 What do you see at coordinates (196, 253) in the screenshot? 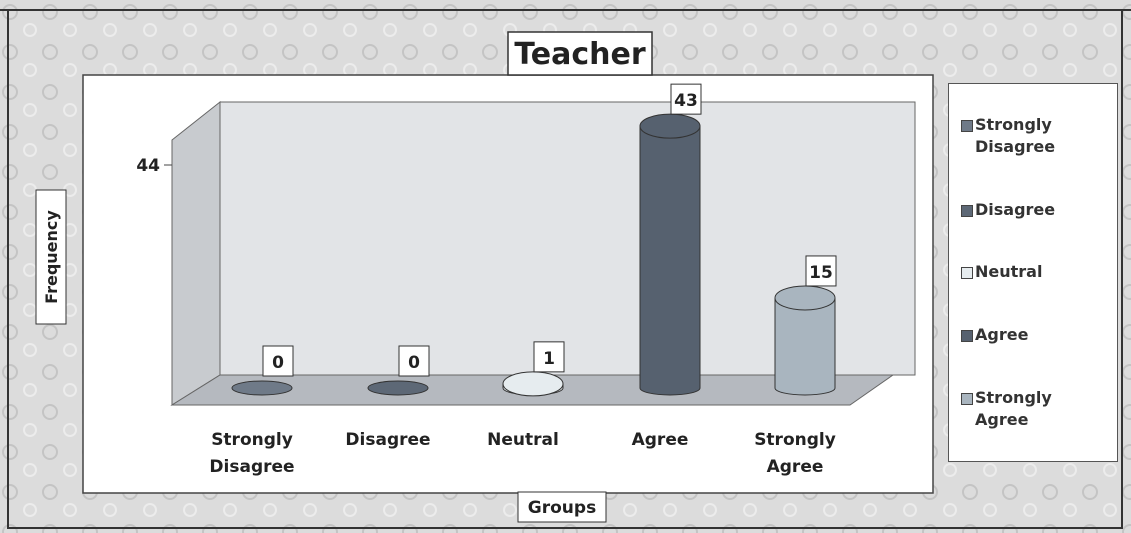
I see `side-wall` at bounding box center [196, 253].